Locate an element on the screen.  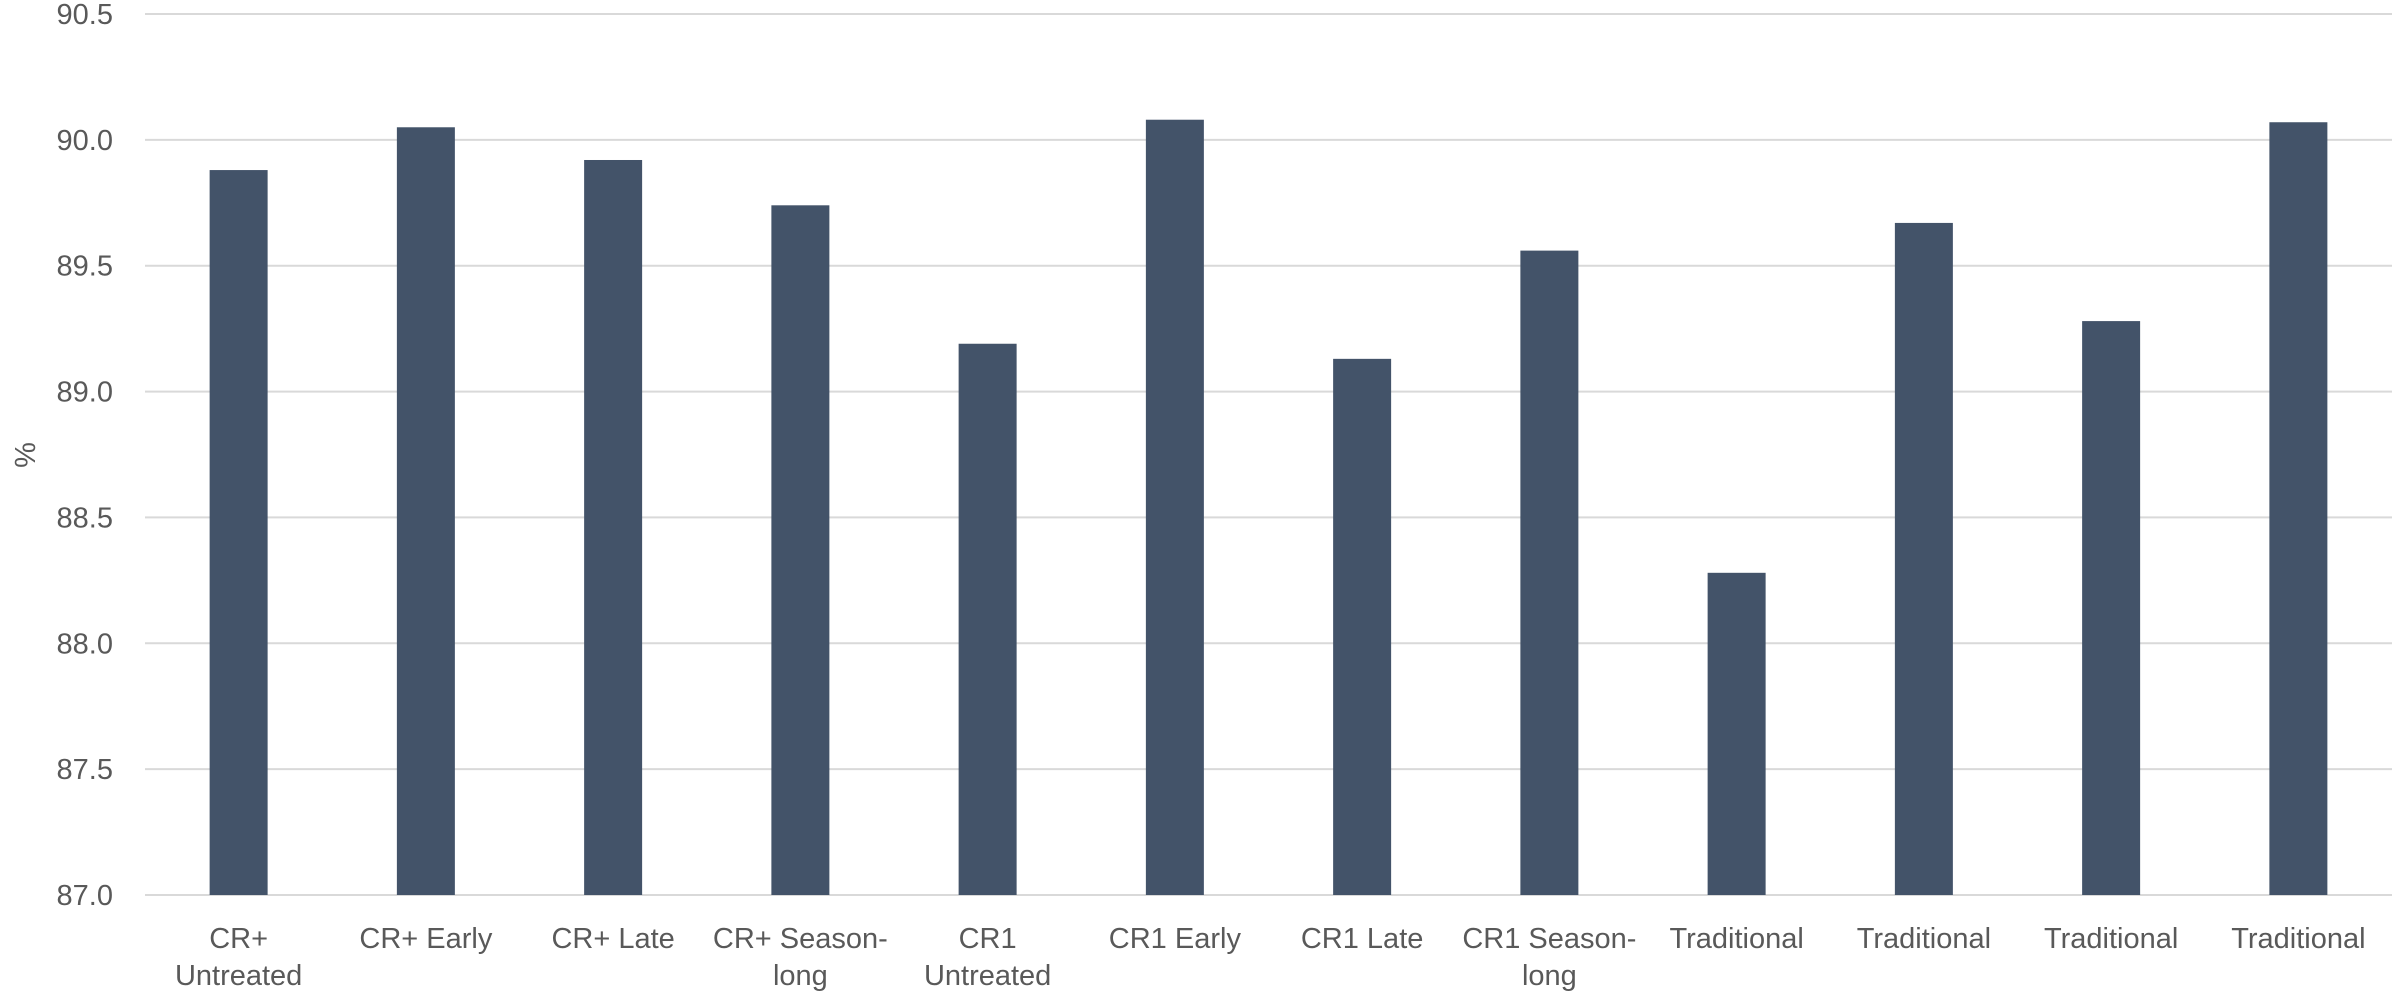
x-category-label: CR1 Early is located at coordinates (1175, 939).